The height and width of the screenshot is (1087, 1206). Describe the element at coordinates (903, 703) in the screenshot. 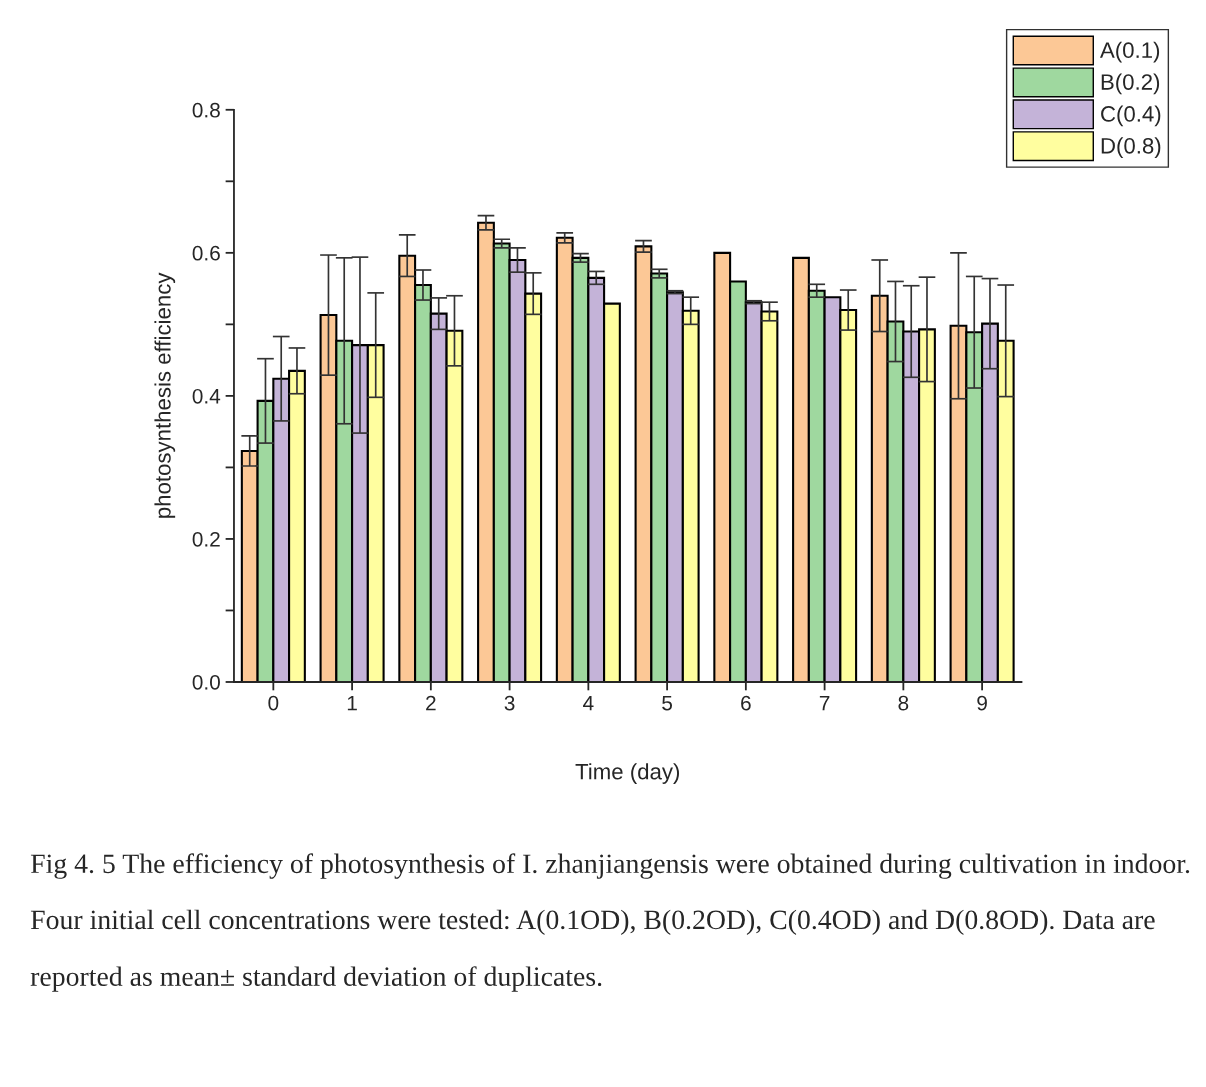

I see `x-tick-label: 8` at that location.